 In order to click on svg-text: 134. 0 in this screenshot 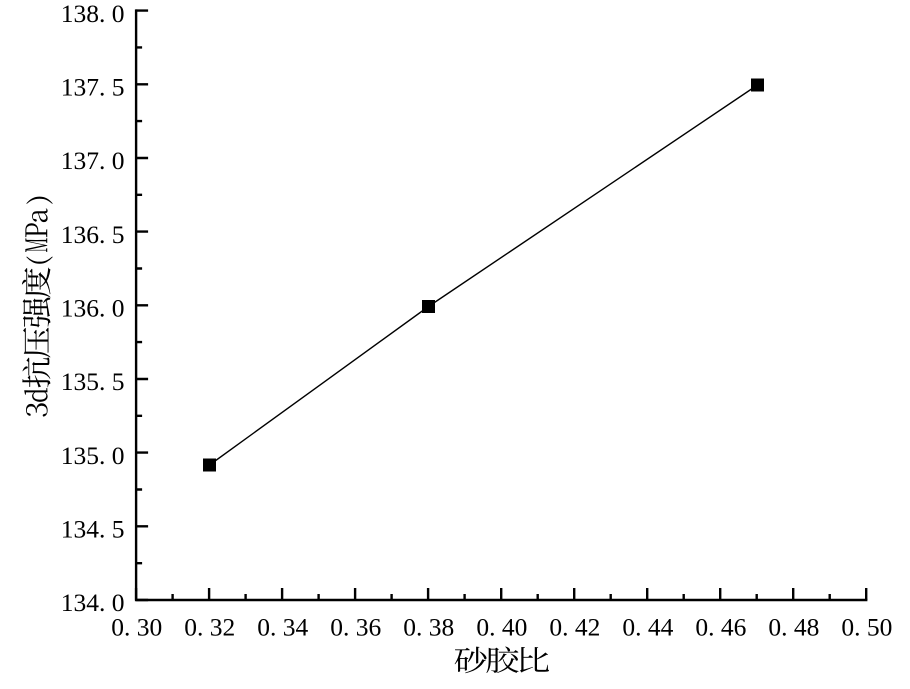, I will do `click(93, 602)`.